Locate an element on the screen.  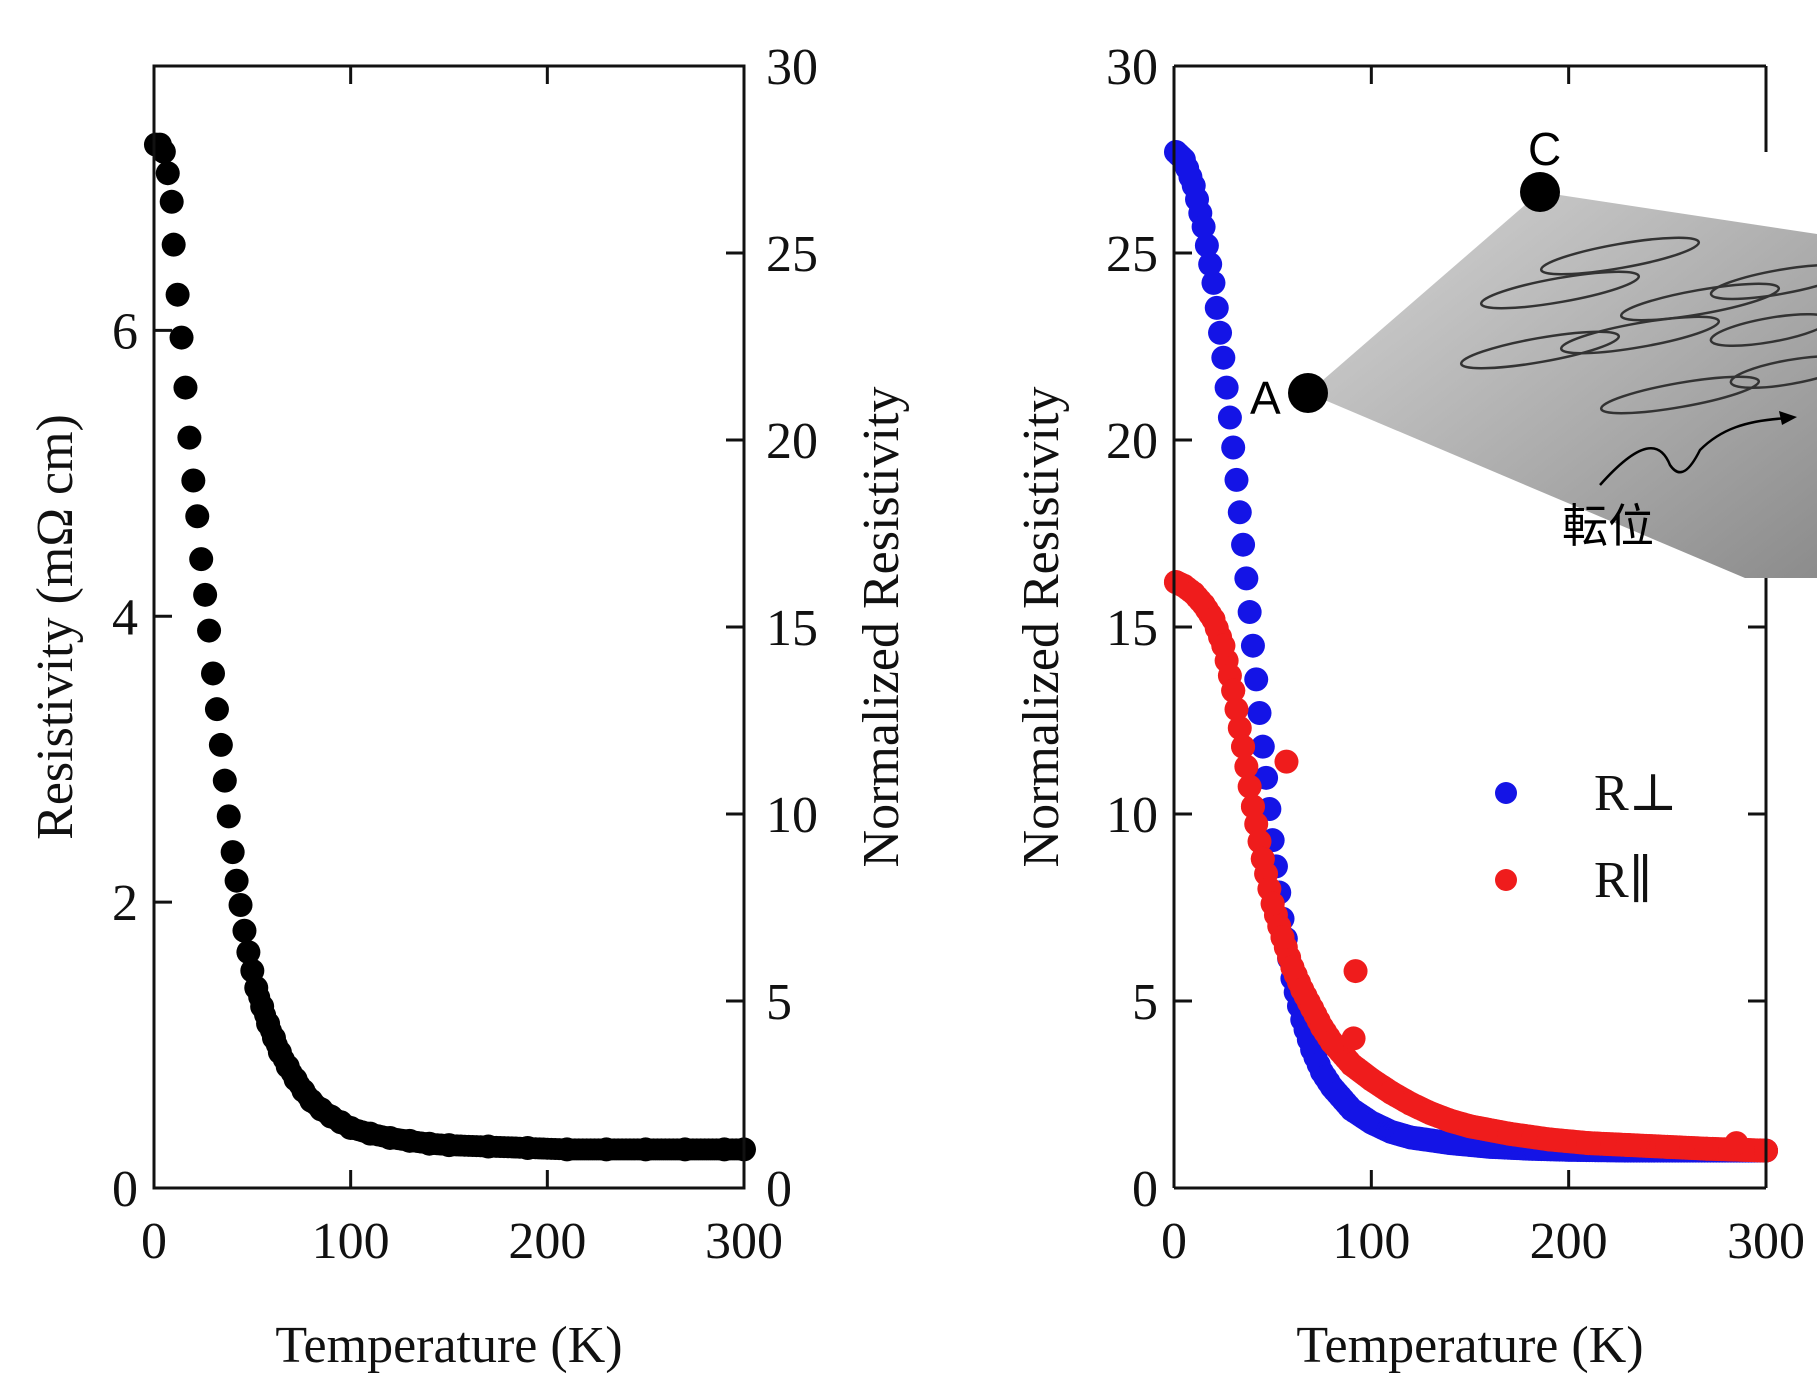
right-series-parallel-points is located at coordinates (1470, 866).